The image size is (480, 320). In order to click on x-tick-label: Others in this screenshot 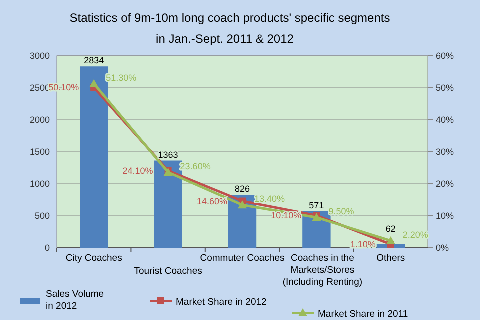, I will do `click(391, 258)`.